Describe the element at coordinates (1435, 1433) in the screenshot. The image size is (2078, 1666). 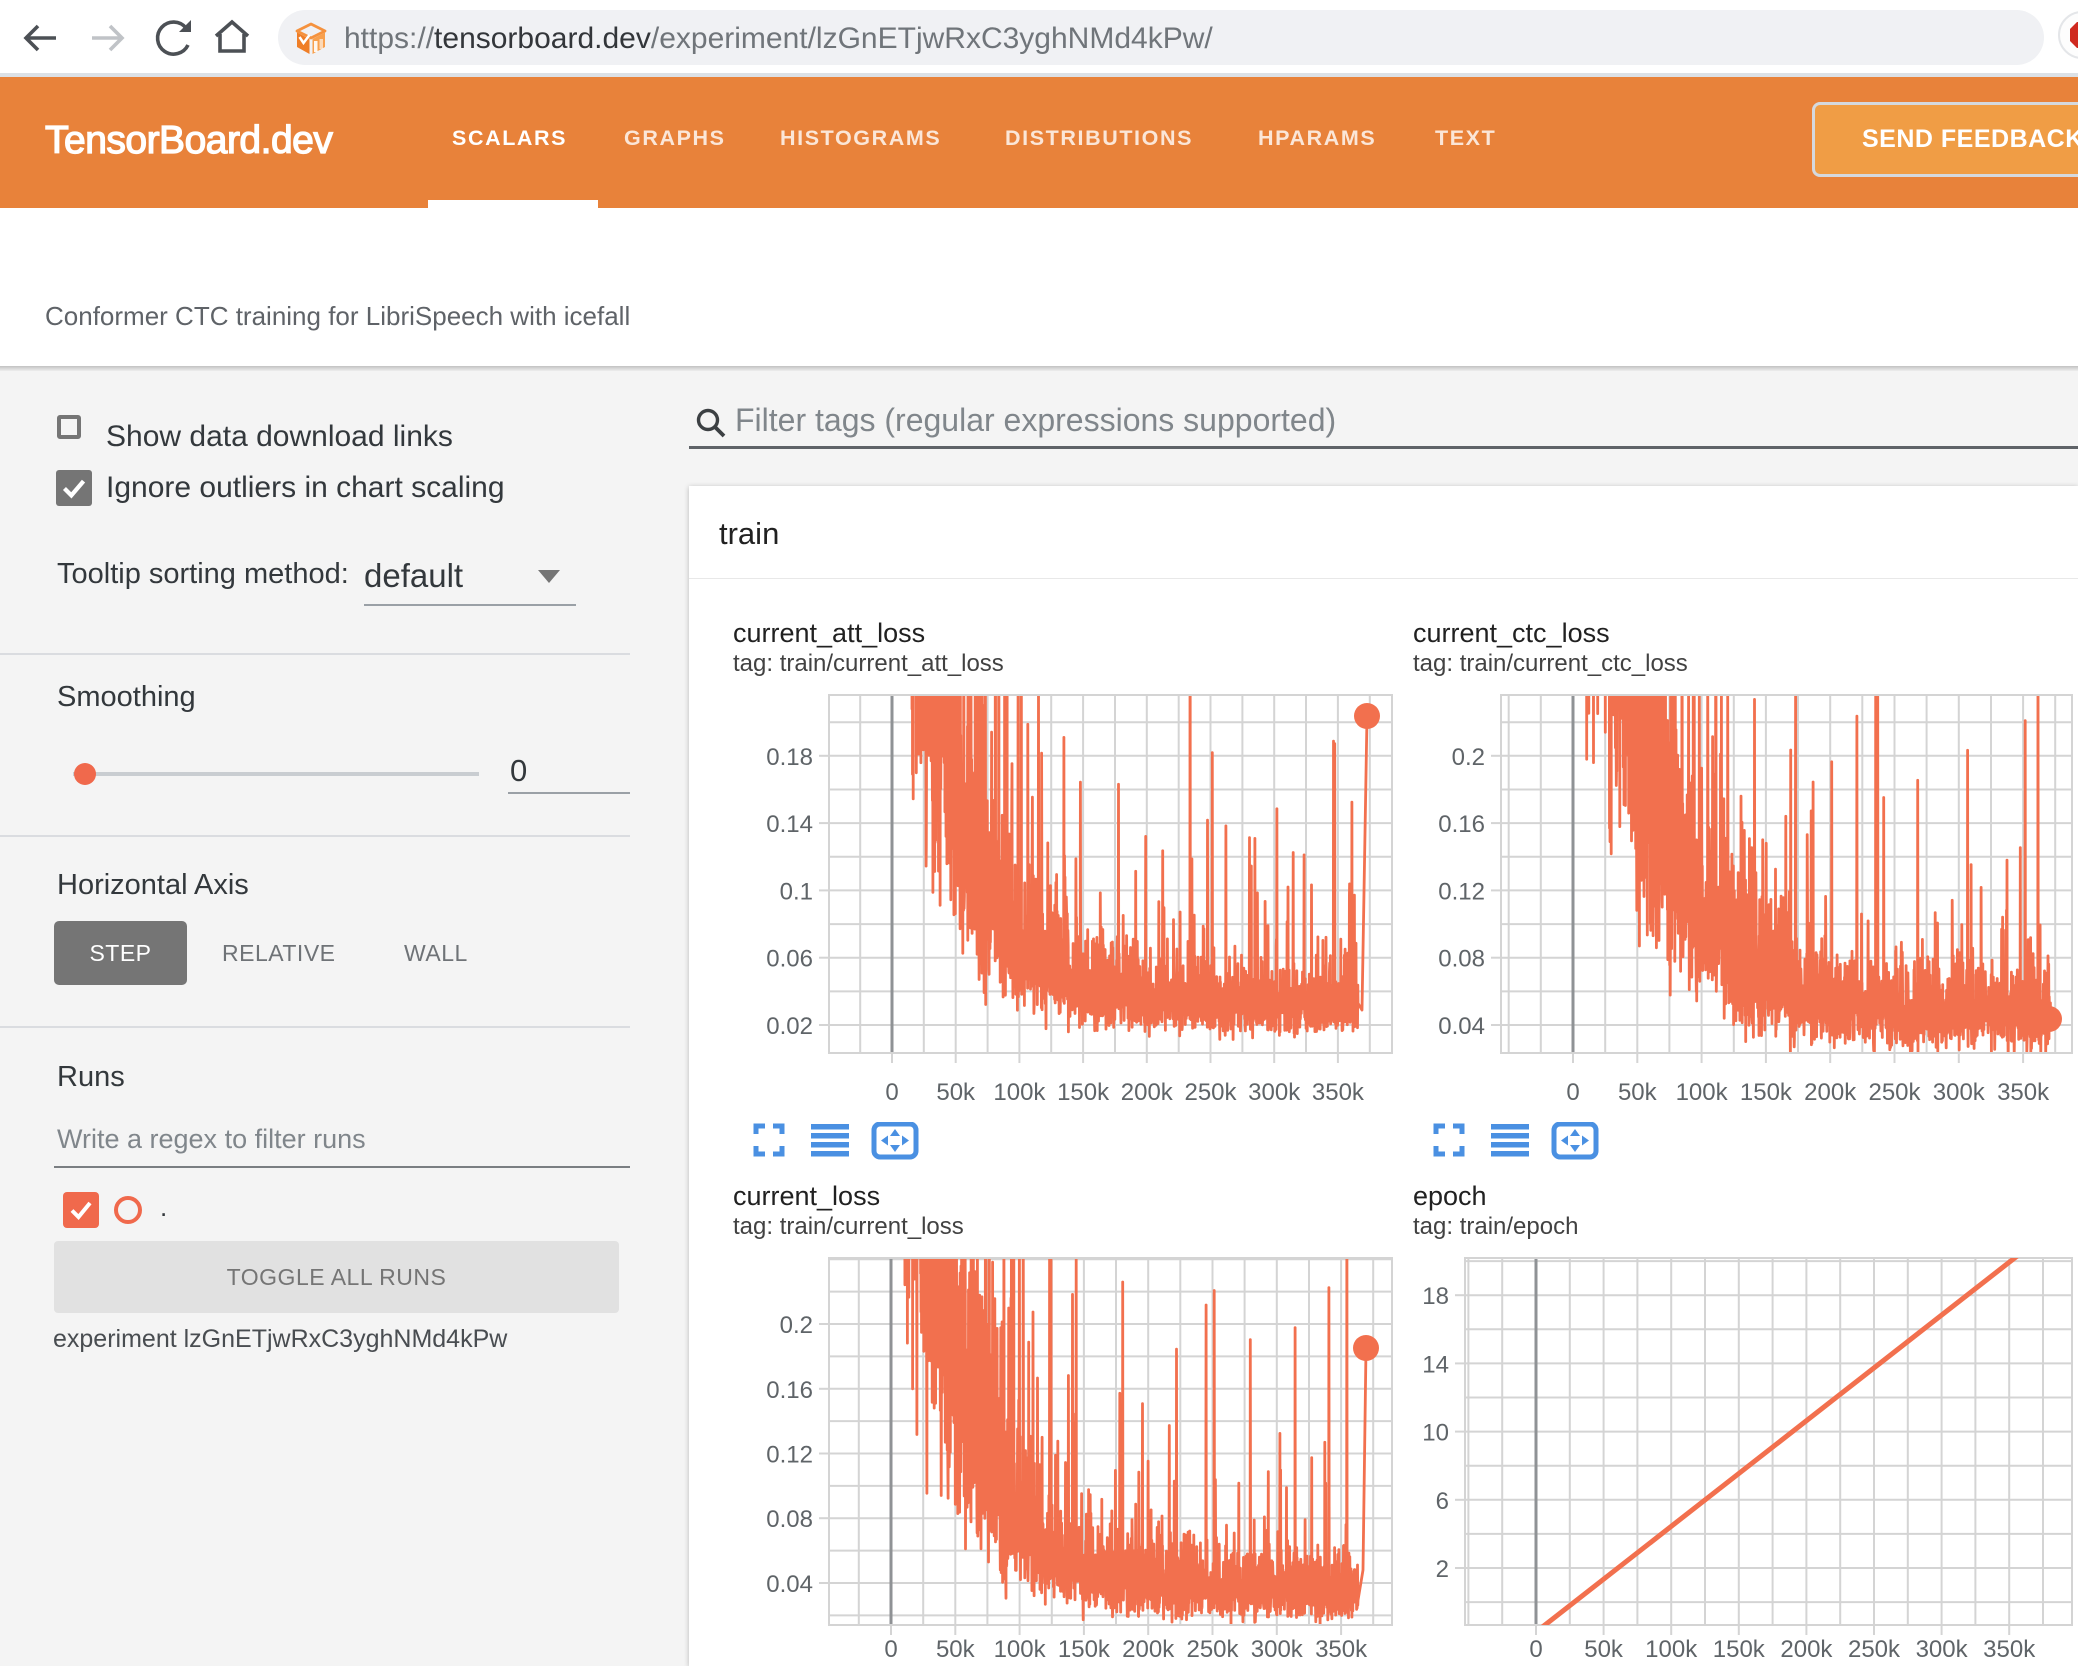
I see `svg-text: 10` at that location.